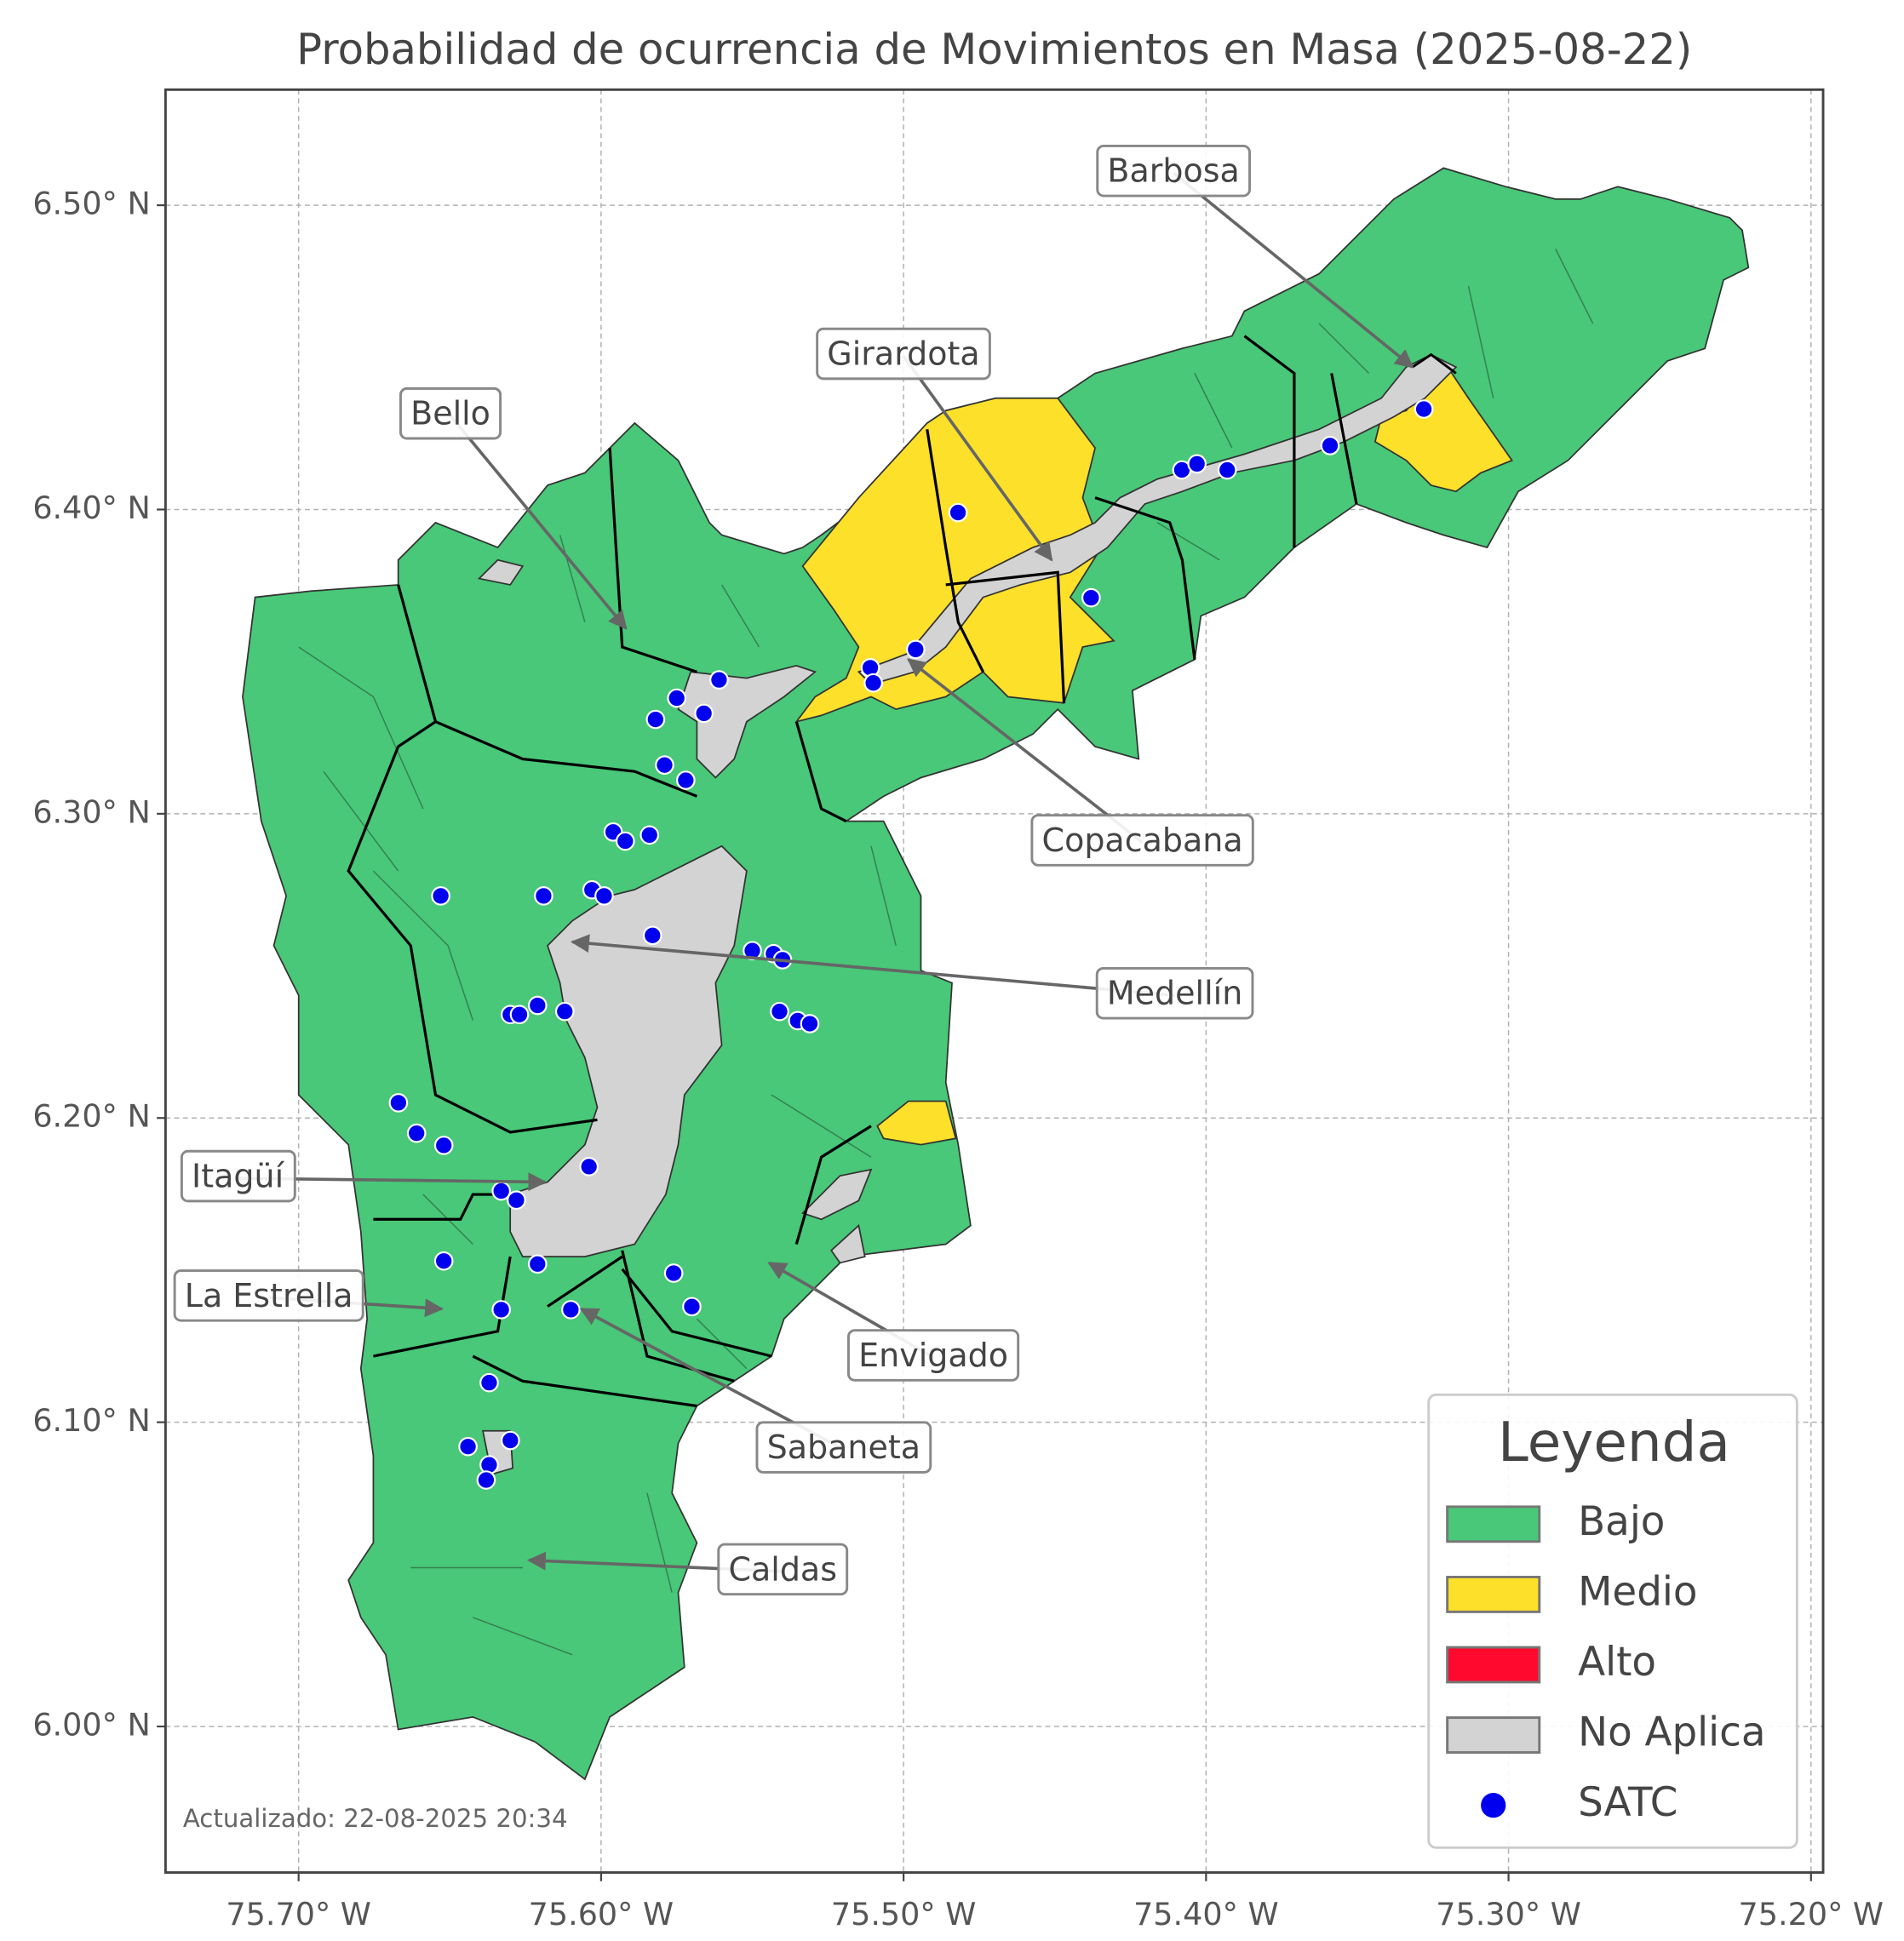 The image size is (1904, 1941). What do you see at coordinates (1206, 1914) in the screenshot?
I see `x-tick-label: 75.40° W` at bounding box center [1206, 1914].